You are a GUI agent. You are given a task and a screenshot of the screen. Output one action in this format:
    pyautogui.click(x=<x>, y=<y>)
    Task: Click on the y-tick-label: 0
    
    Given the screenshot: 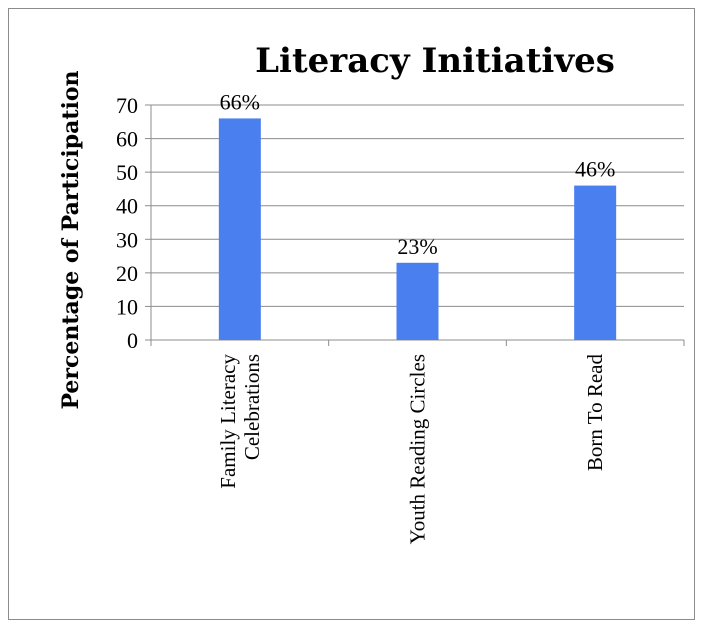 What is the action you would take?
    pyautogui.click(x=132, y=340)
    